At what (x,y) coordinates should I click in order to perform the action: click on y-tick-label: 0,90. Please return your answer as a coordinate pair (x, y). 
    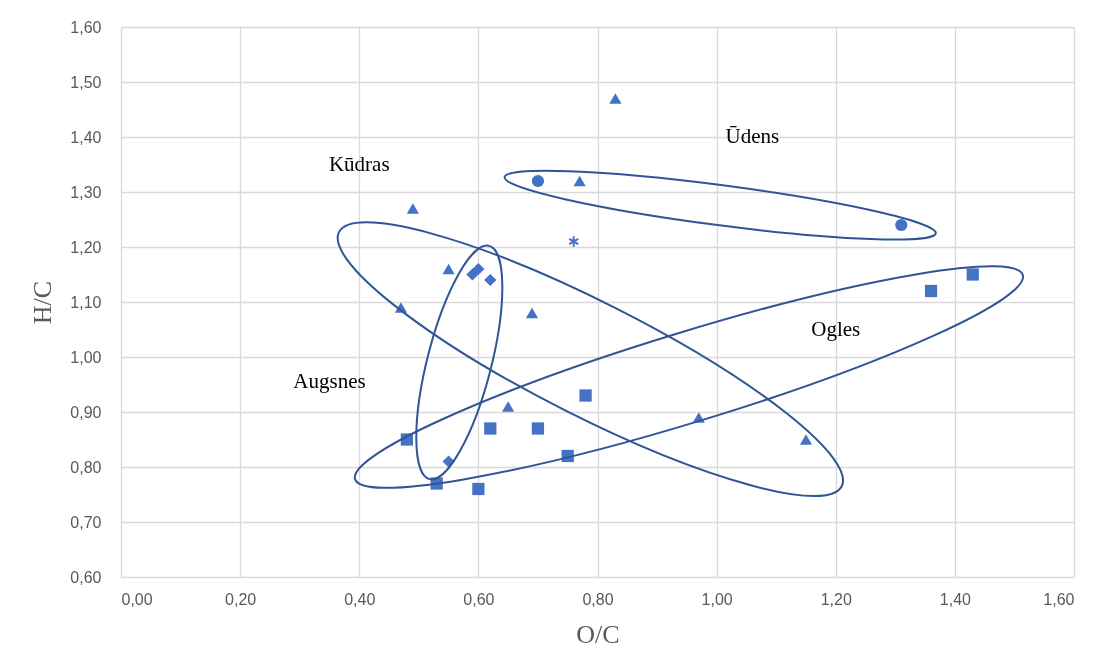
    Looking at the image, I should click on (86, 412).